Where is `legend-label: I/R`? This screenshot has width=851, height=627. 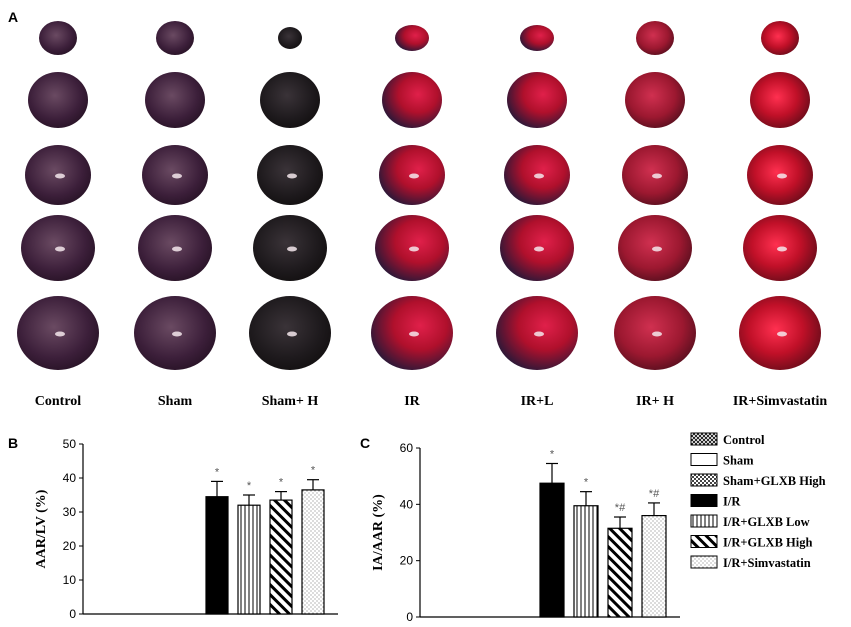
legend-label: I/R is located at coordinates (732, 502).